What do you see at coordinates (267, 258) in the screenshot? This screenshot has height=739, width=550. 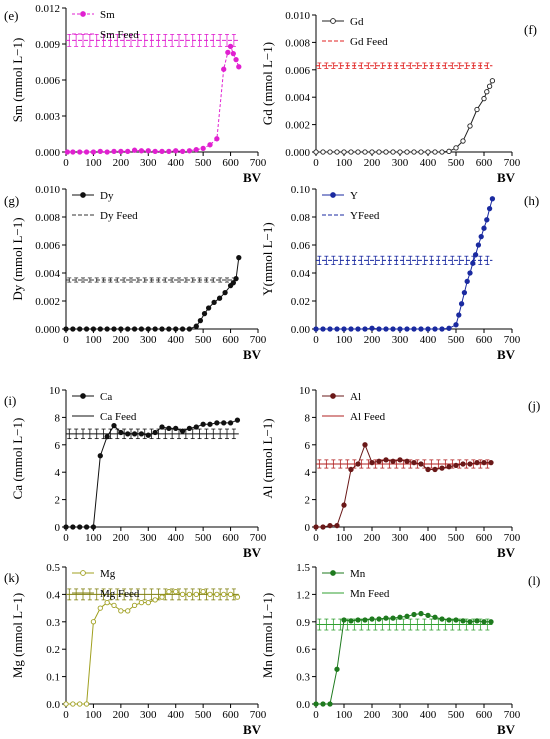 I see `y-axis-label: Y(mmol L−1)` at bounding box center [267, 258].